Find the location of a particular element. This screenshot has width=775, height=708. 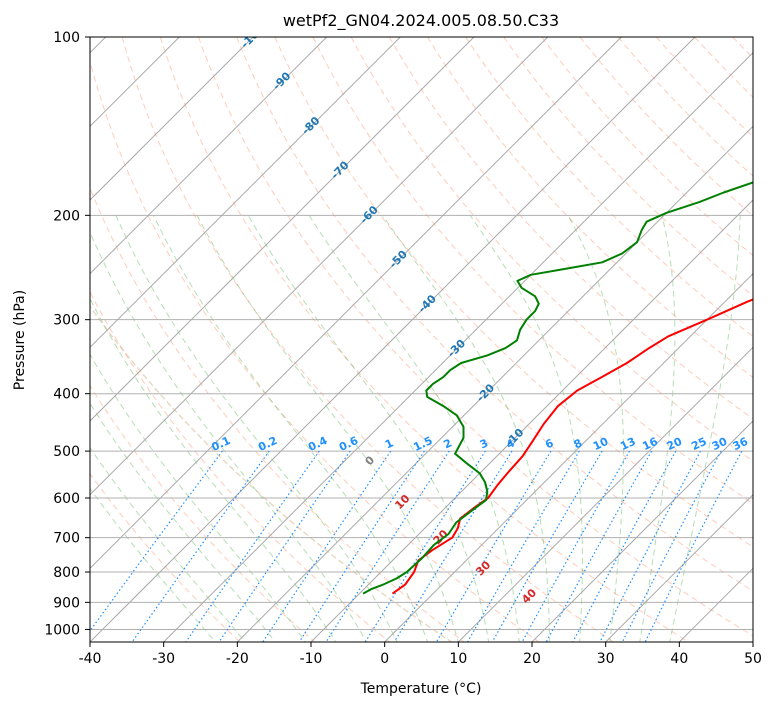

mixing-ratio-label: 13 is located at coordinates (627, 444).